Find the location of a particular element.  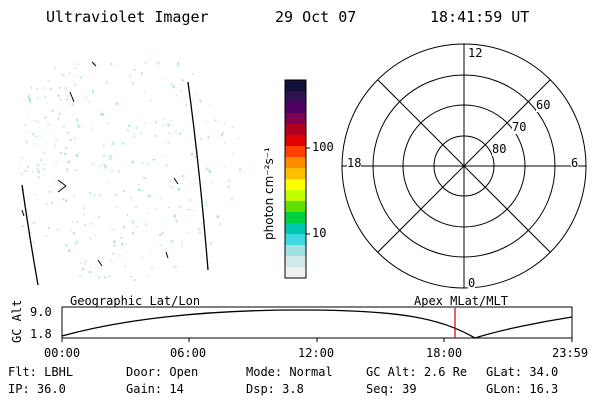

timeline-tick-2359: 23:59 is located at coordinates (570, 353).